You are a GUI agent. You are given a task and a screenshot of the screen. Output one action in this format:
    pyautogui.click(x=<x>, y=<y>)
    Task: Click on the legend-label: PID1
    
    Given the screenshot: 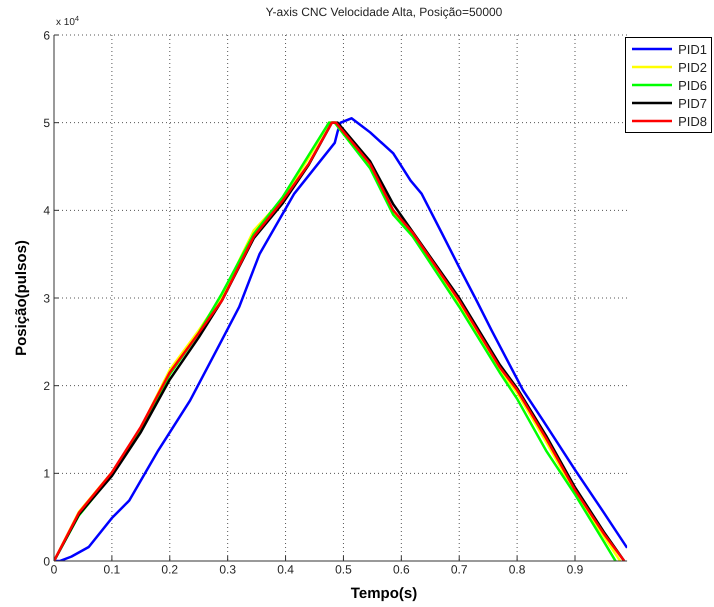 What is the action you would take?
    pyautogui.click(x=692, y=49)
    